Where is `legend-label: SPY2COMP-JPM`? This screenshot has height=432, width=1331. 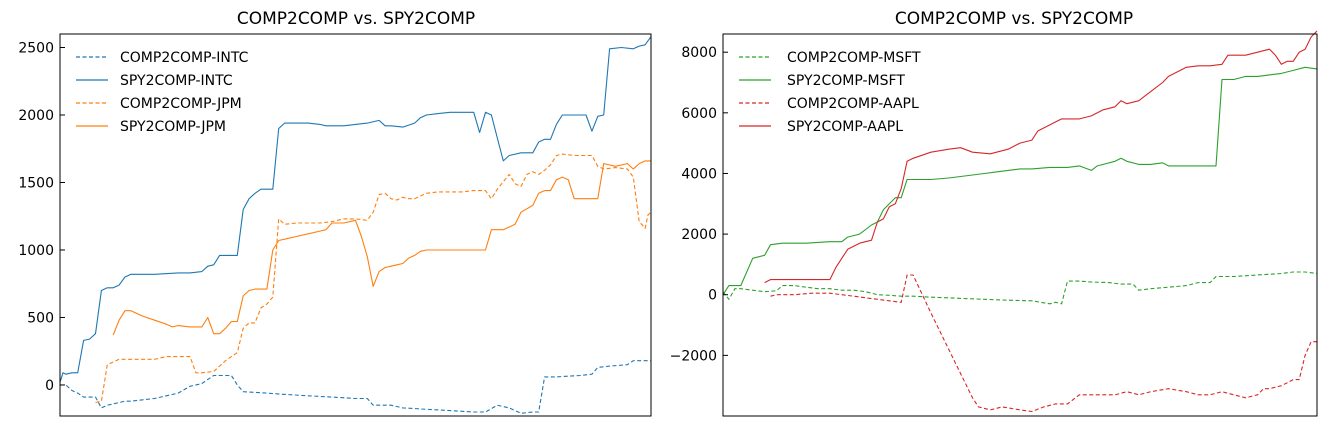
legend-label: SPY2COMP-JPM is located at coordinates (173, 127).